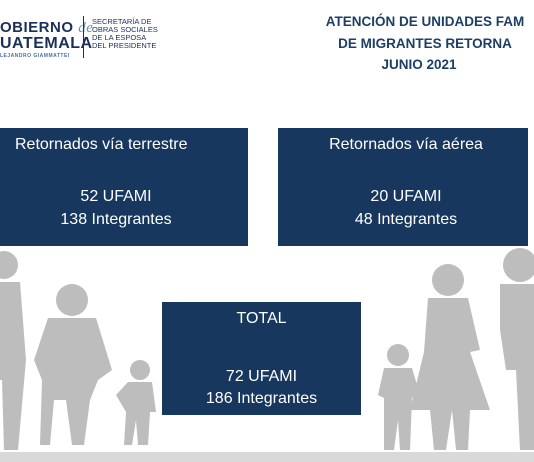 The image size is (534, 462). I want to click on box-heading: Retornados vía terrestre, so click(101, 144).